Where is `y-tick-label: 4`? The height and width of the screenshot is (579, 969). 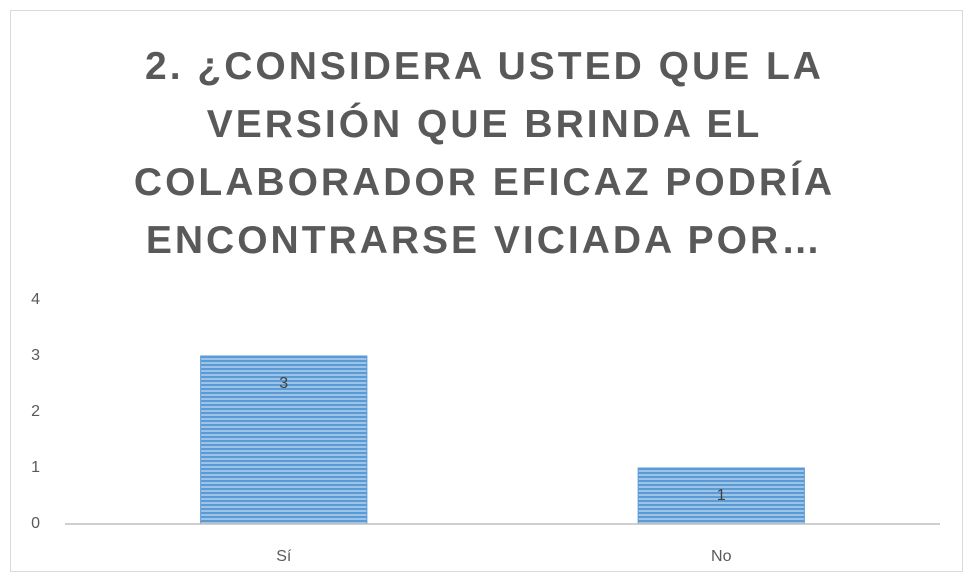
y-tick-label: 4 is located at coordinates (35, 299).